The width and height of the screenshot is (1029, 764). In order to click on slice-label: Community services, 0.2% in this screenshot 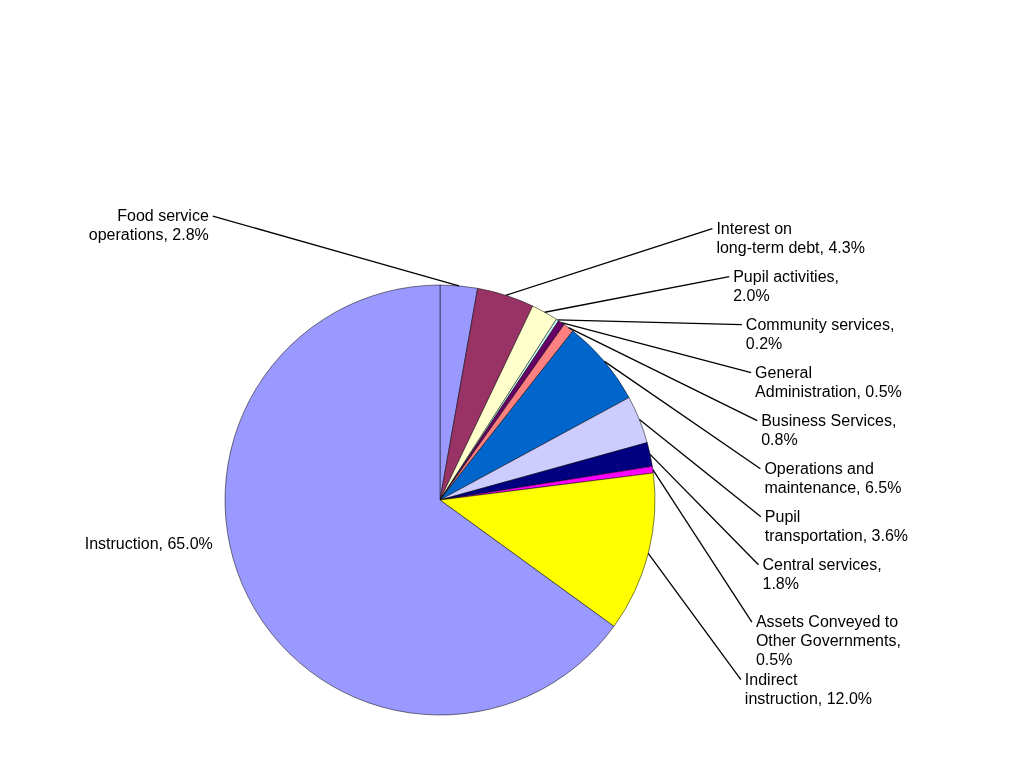, I will do `click(820, 333)`.